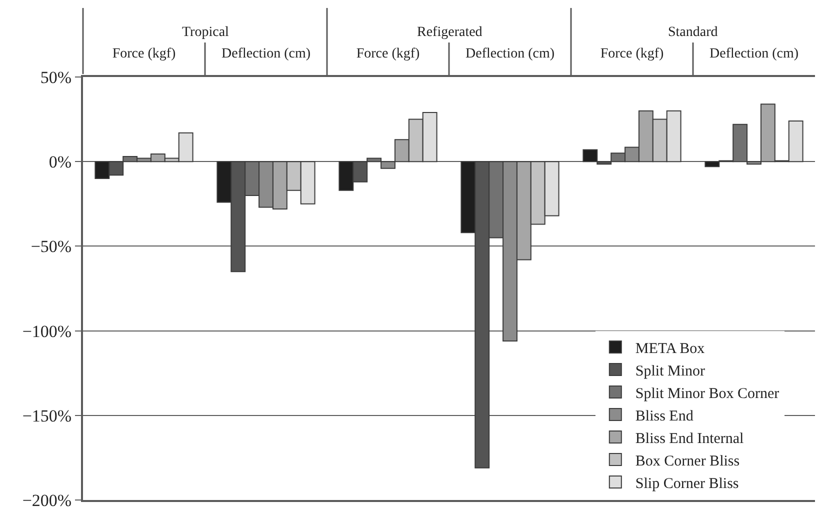 This screenshot has height=520, width=825. I want to click on y-tick-label: 0%, so click(60, 162).